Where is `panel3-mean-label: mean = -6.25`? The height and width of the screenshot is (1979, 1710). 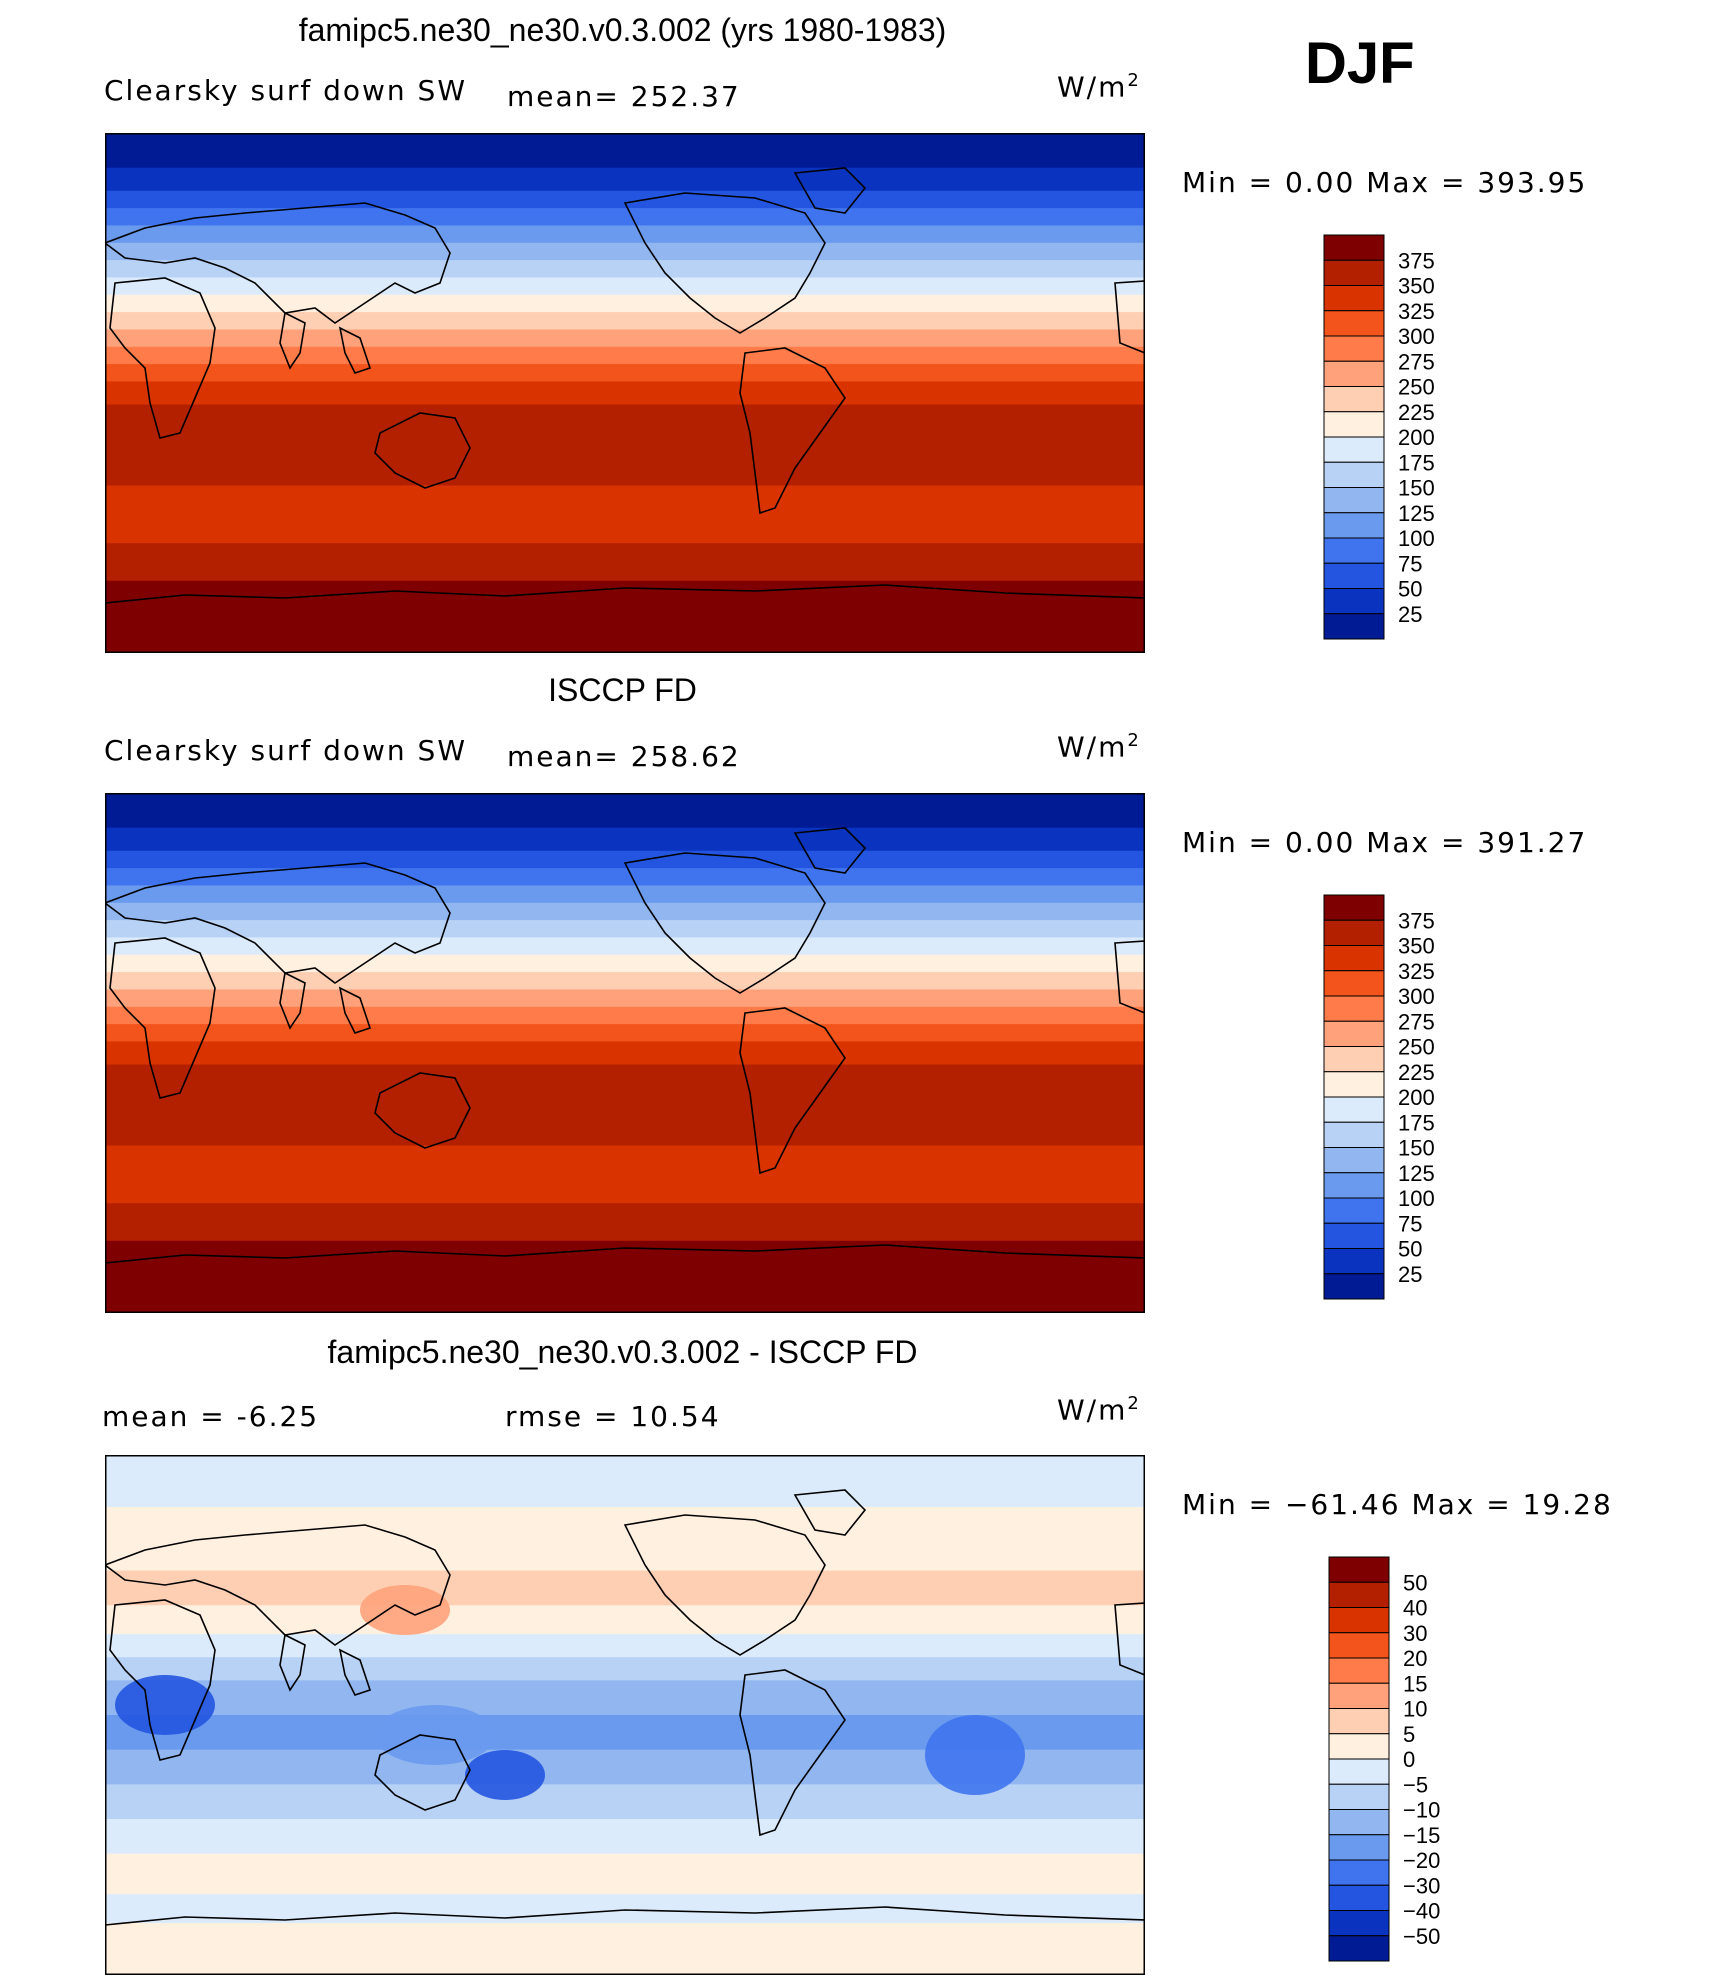 panel3-mean-label: mean = -6.25 is located at coordinates (211, 1416).